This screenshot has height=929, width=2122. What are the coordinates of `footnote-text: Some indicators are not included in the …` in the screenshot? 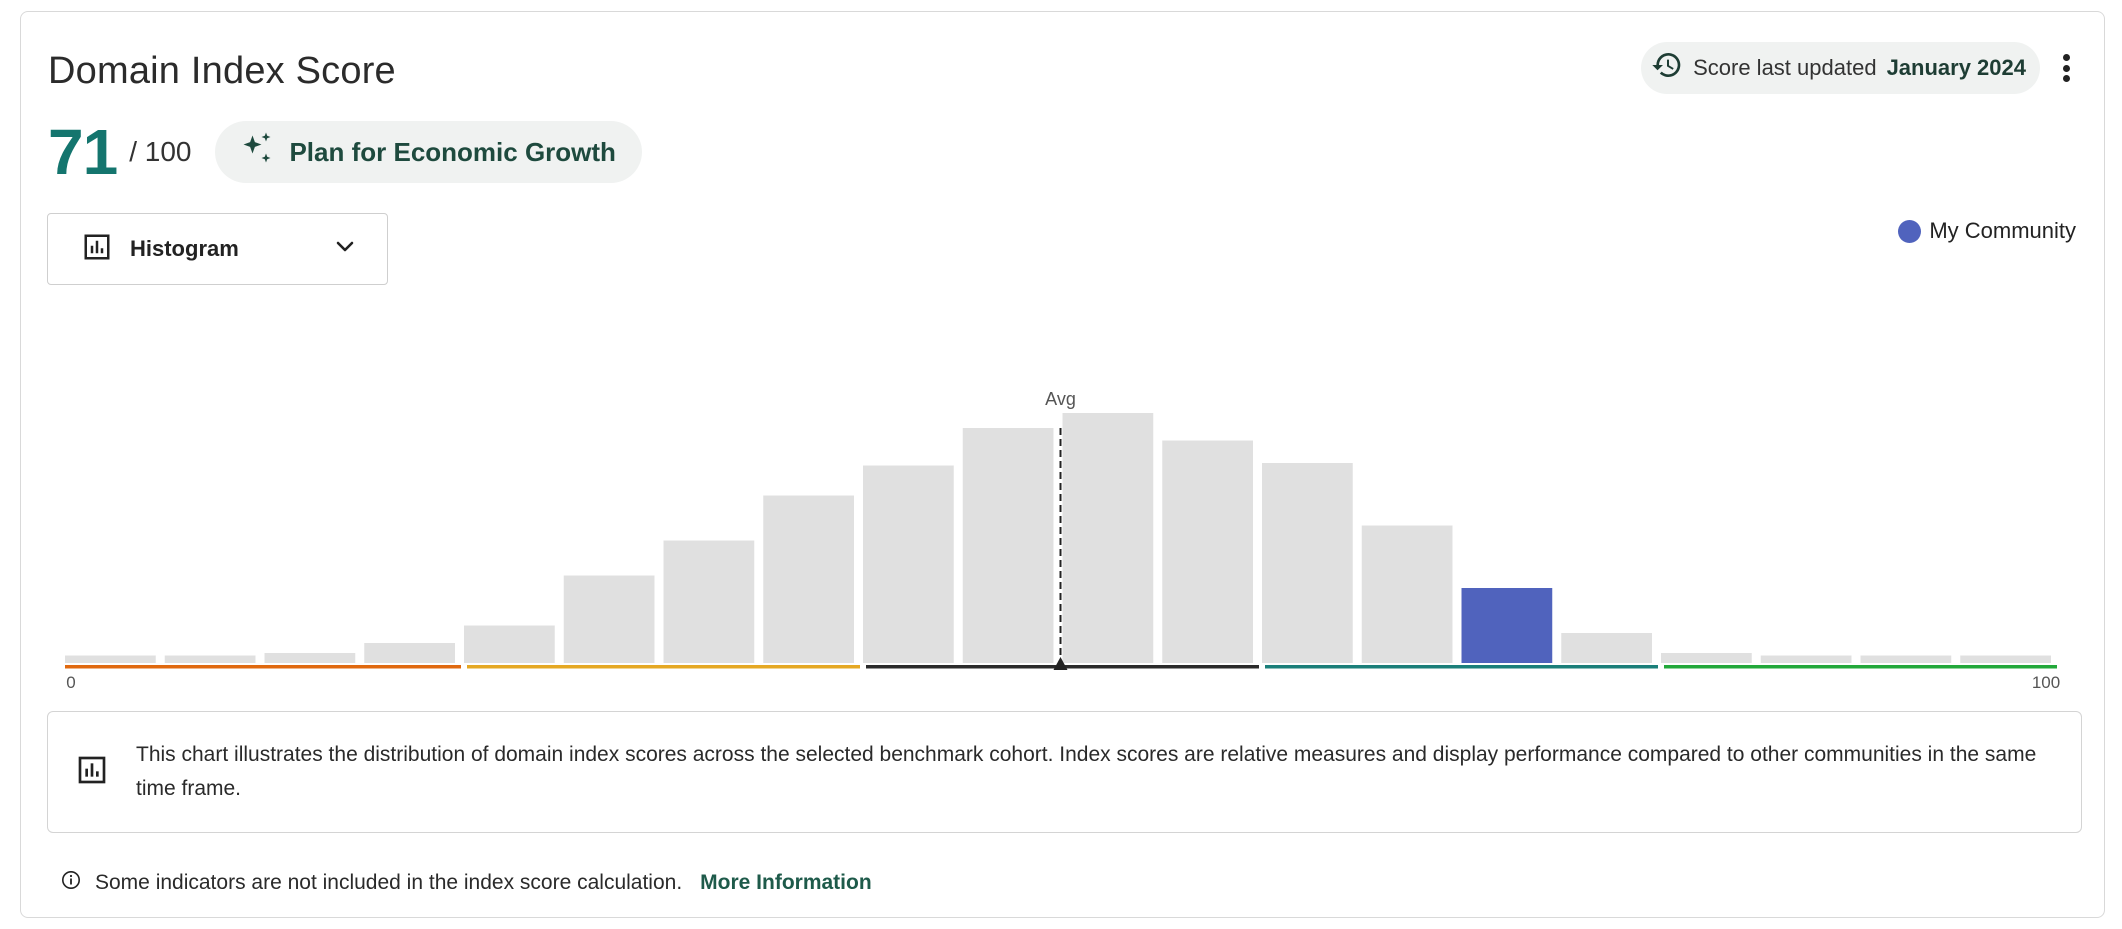 It's located at (389, 882).